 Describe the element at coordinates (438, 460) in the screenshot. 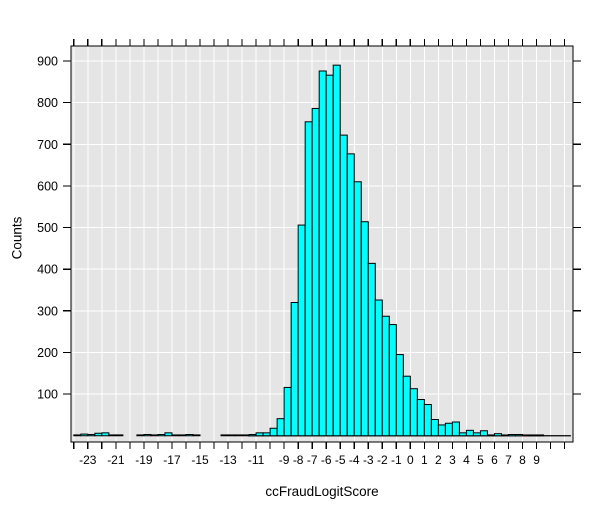

I see `x-axis-tick-label: 2` at that location.